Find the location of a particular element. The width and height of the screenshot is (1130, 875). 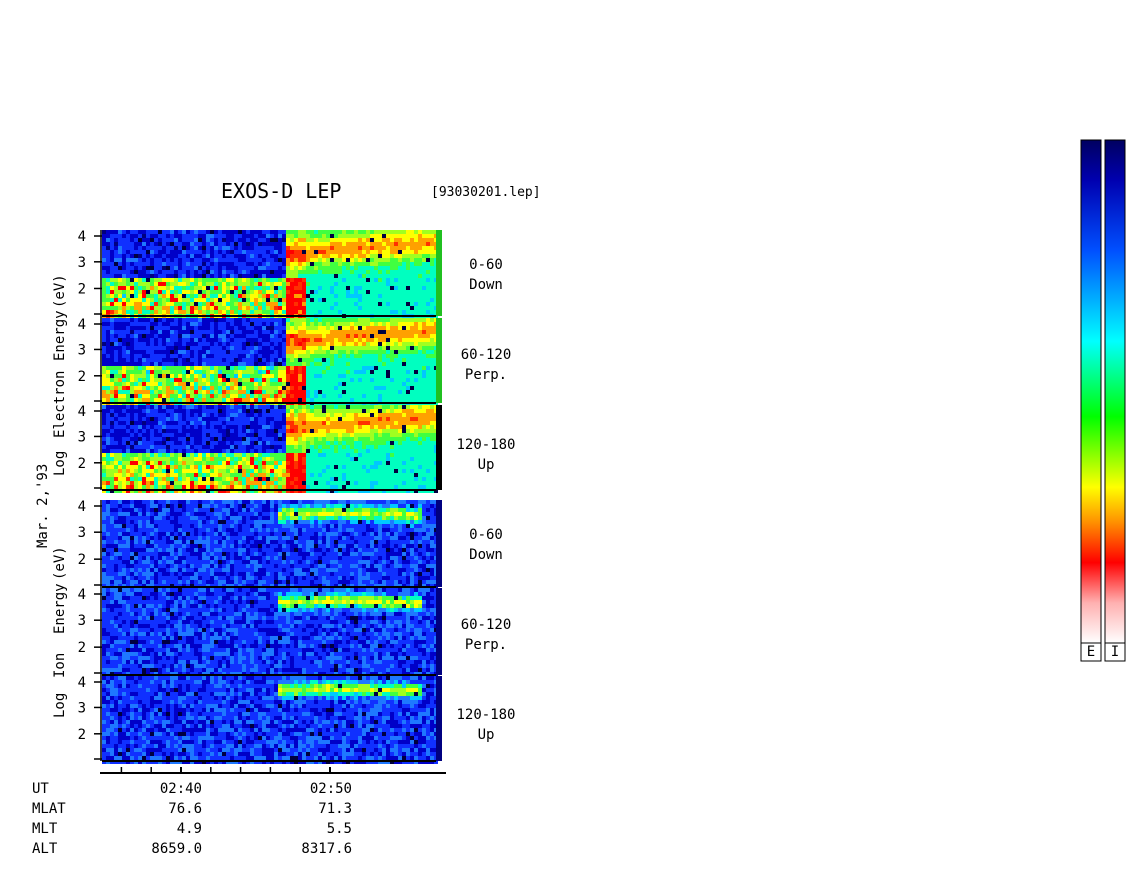

orbit-ut-1: 02:40 is located at coordinates (180, 789).